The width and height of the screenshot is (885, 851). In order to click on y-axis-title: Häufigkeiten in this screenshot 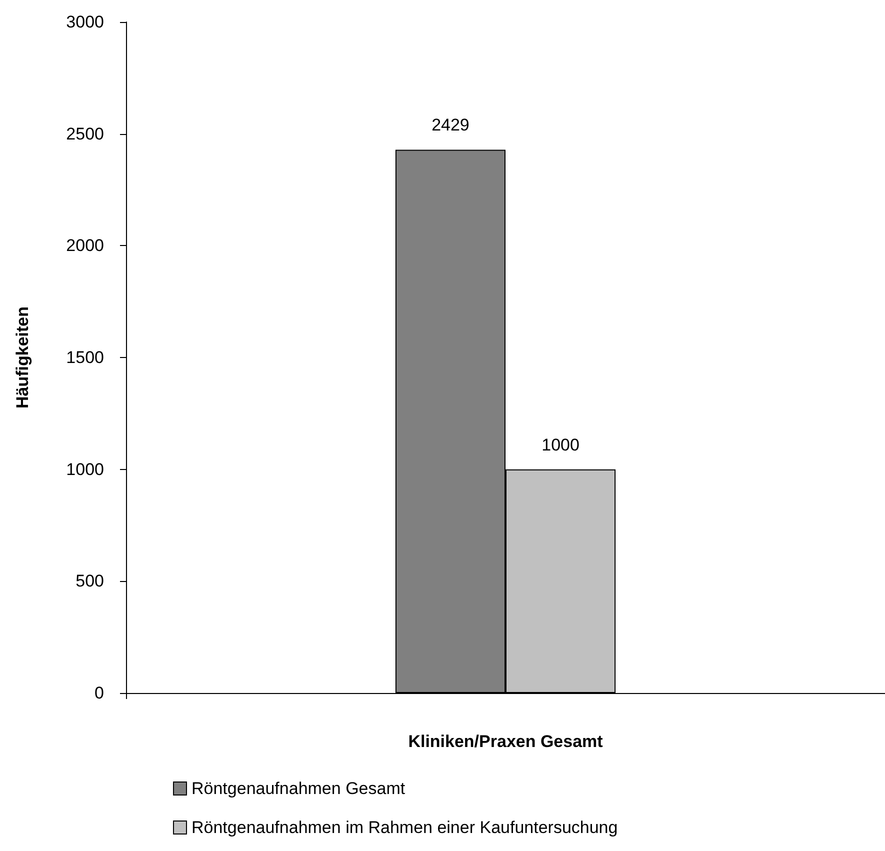, I will do `click(22, 357)`.